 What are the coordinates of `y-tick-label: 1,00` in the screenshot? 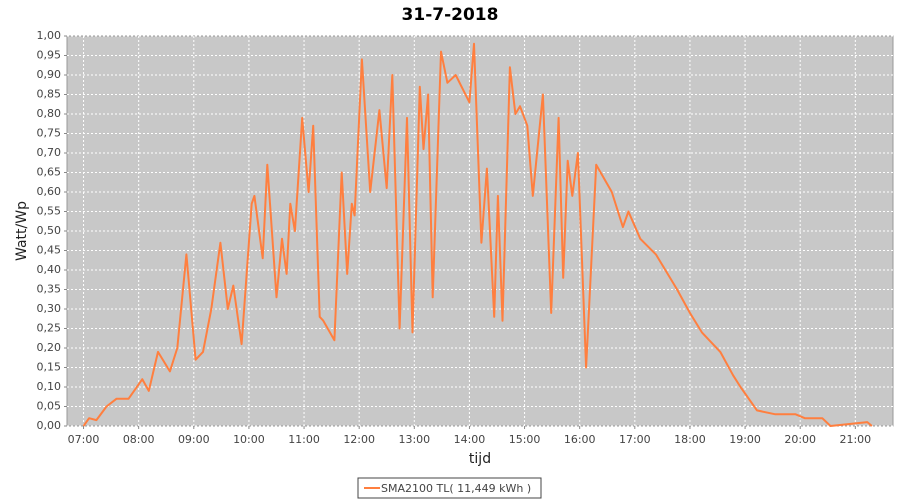 It's located at (49, 35).